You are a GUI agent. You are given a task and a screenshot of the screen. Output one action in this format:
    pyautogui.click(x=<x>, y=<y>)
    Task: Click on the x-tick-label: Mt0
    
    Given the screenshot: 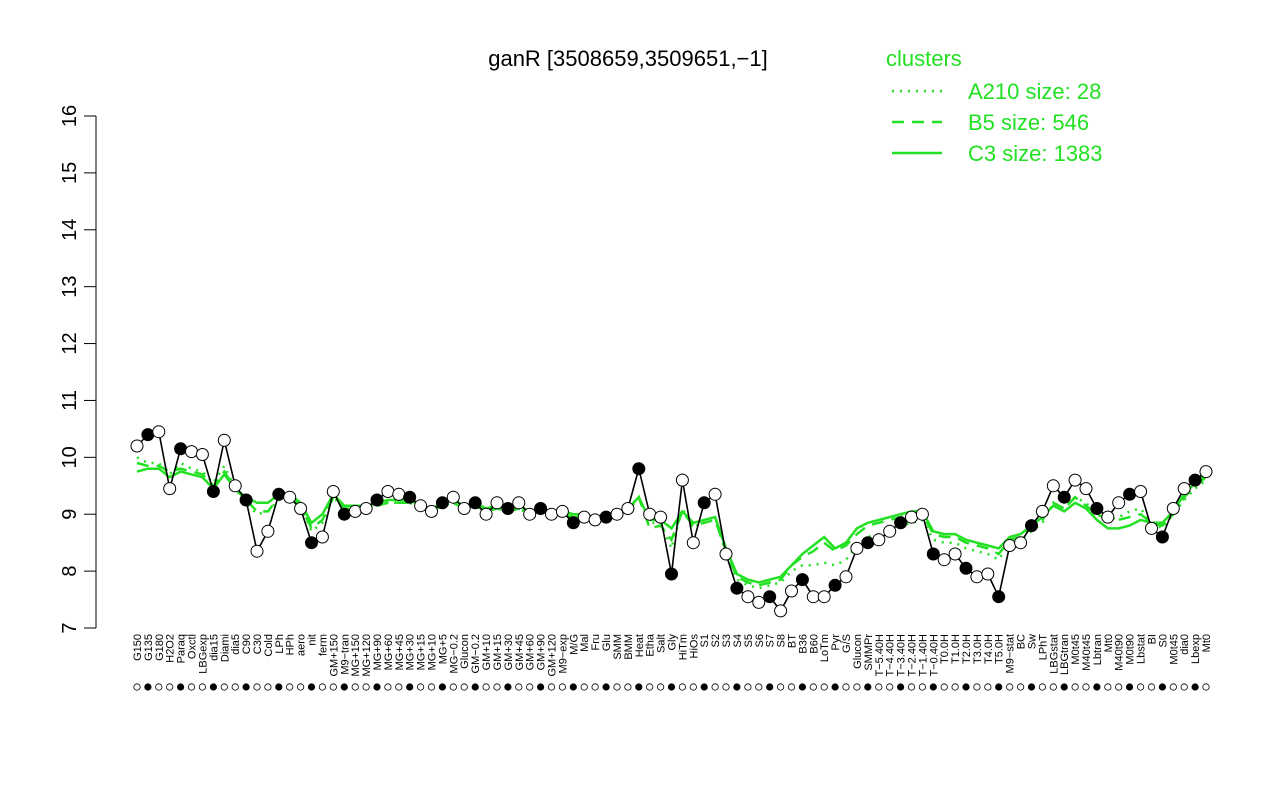 What is the action you would take?
    pyautogui.click(x=1109, y=643)
    